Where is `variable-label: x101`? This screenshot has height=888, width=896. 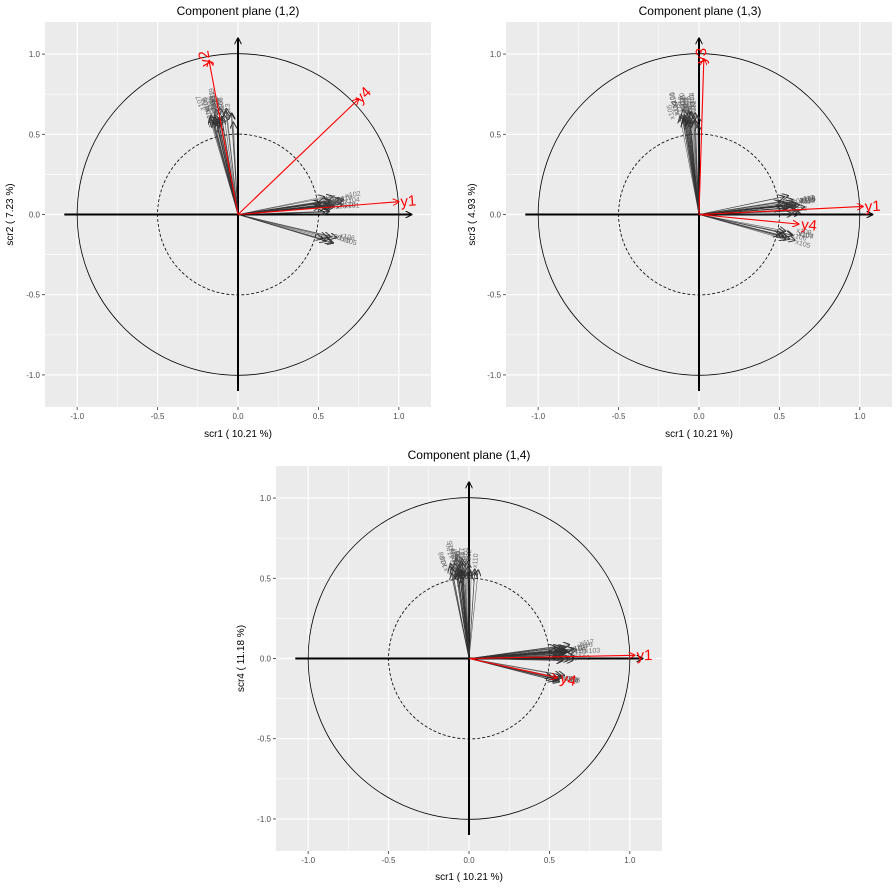
variable-label: x101 is located at coordinates (674, 99).